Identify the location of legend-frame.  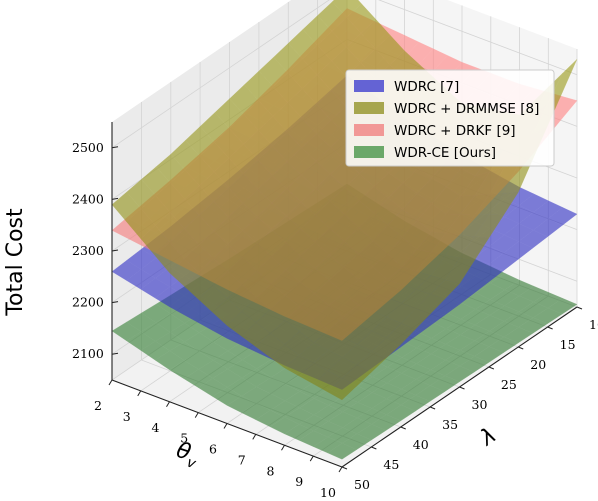
(450, 118).